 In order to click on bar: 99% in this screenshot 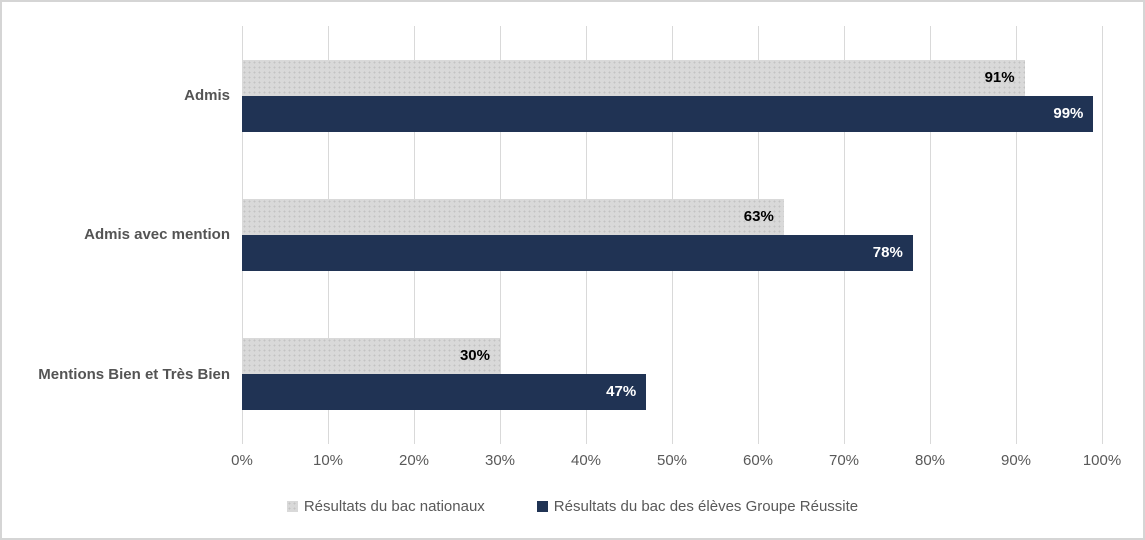, I will do `click(668, 113)`.